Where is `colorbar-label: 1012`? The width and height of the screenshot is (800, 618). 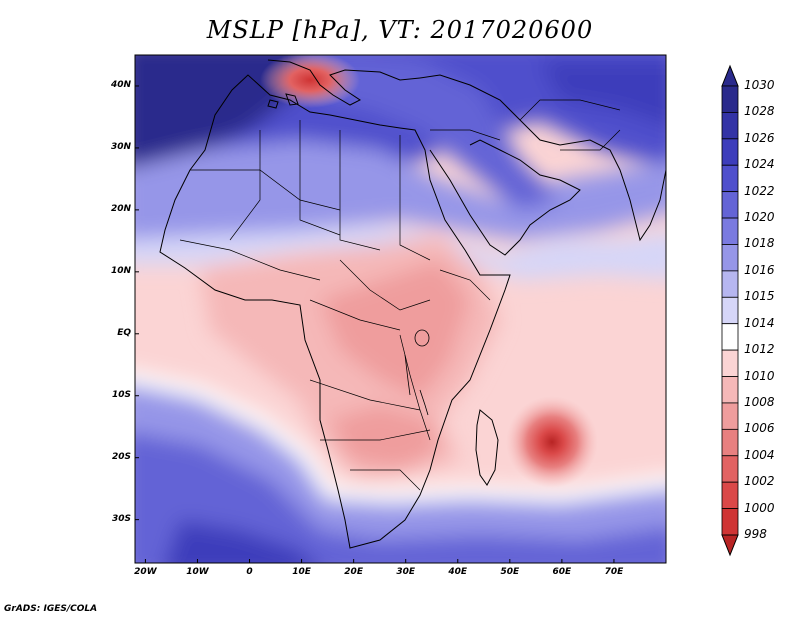
colorbar-label: 1012 is located at coordinates (759, 349).